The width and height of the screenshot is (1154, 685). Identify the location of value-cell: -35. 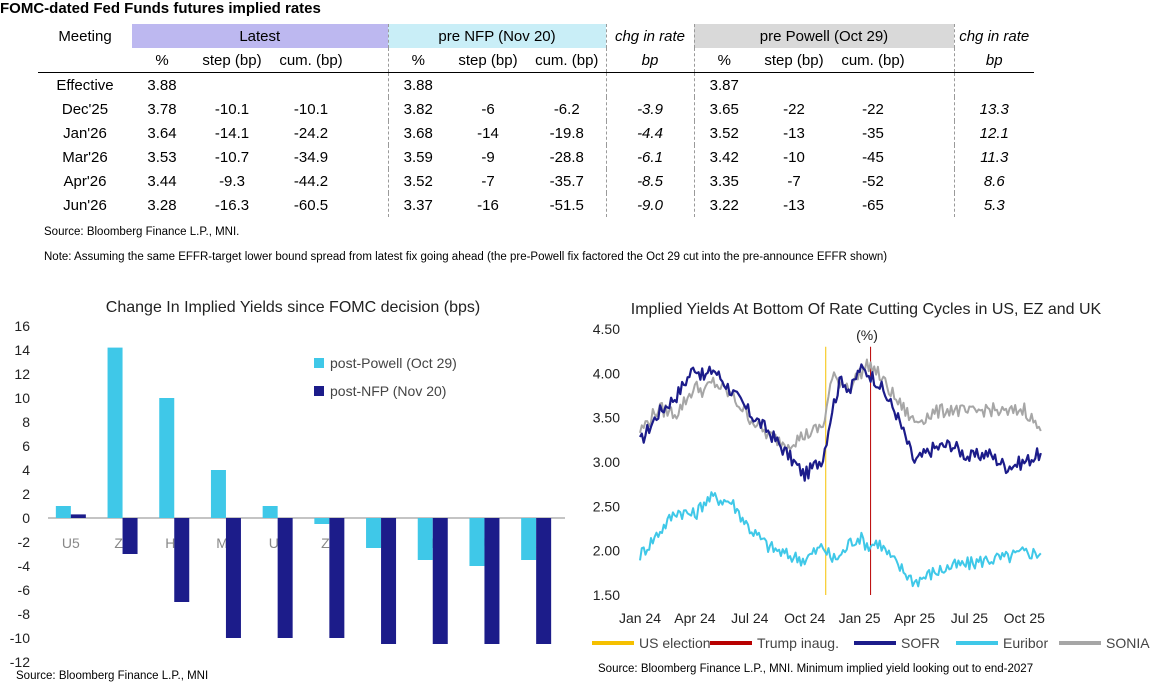
(873, 133).